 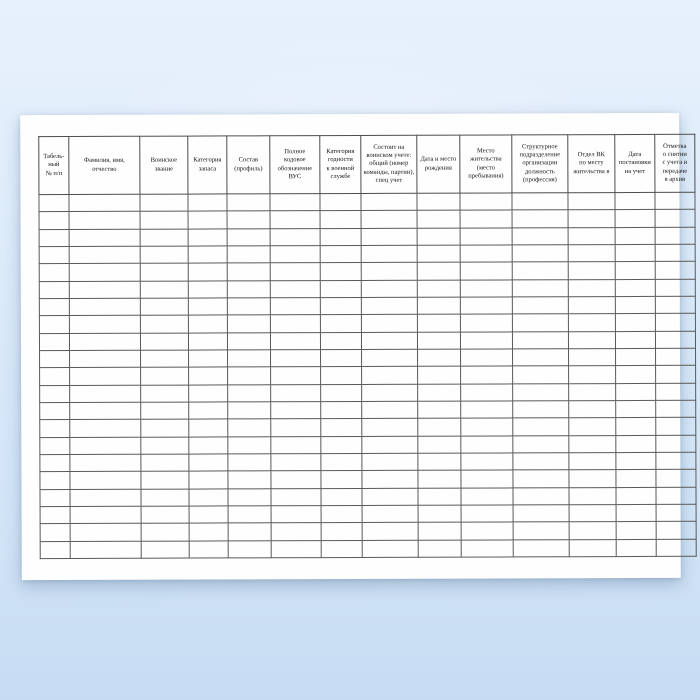 I want to click on column-header-6: Категория годности к военной службе, so click(x=340, y=164).